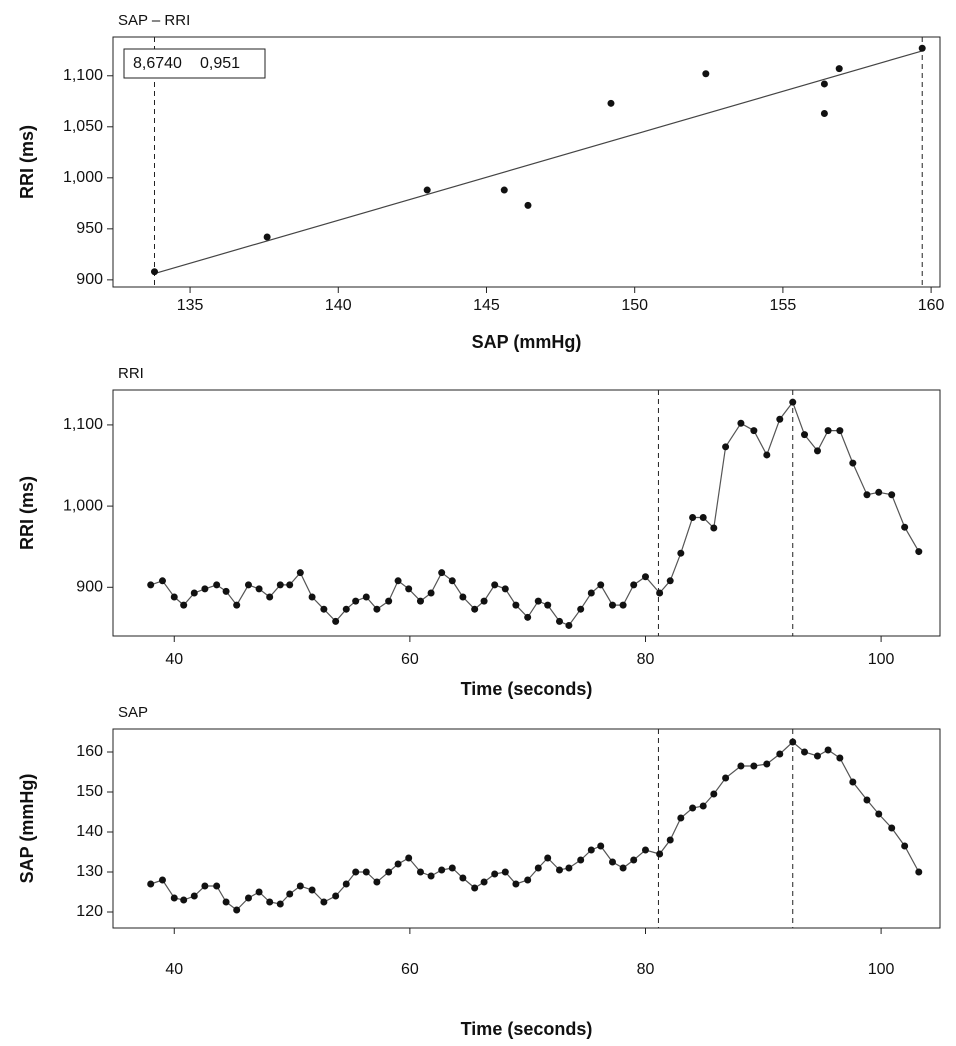 This screenshot has width=956, height=1046. What do you see at coordinates (89, 831) in the screenshot?
I see `y-tick-label: 140` at bounding box center [89, 831].